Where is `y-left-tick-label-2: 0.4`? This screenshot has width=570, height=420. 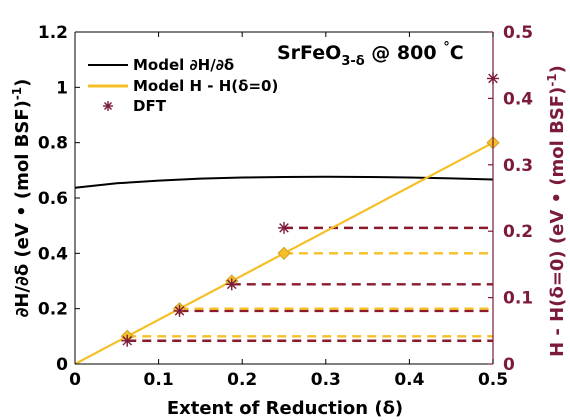 y-left-tick-label-2: 0.4 is located at coordinates (53, 254).